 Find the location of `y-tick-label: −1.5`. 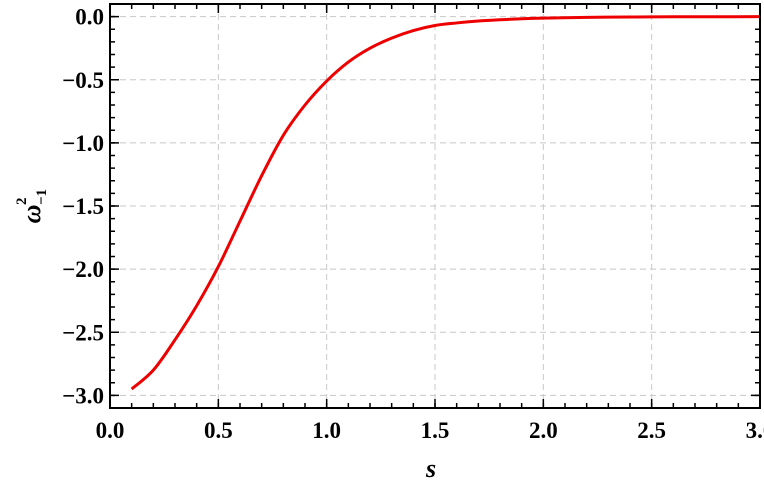

y-tick-label: −1.5 is located at coordinates (83, 206).